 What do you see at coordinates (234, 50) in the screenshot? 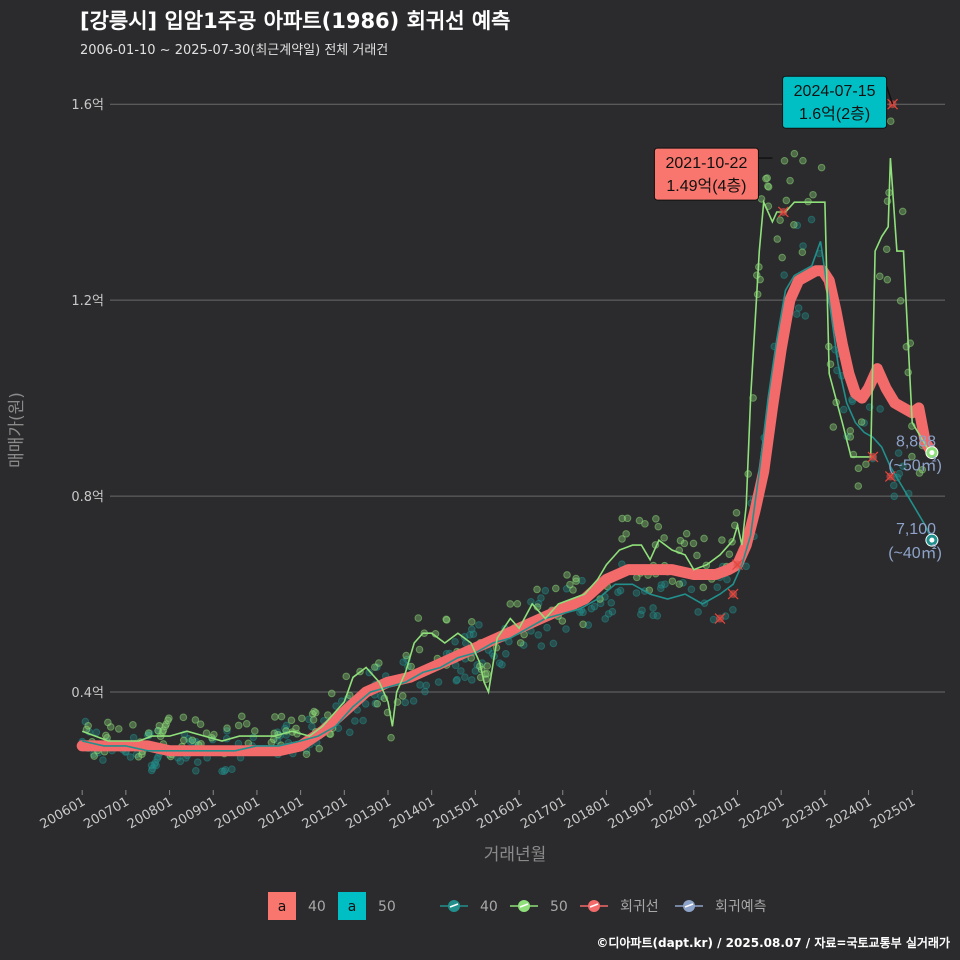
I see `chart-subtitle: 2006-01-10 ~ 2025-07-30(최근계약일) 전체 거래건` at bounding box center [234, 50].